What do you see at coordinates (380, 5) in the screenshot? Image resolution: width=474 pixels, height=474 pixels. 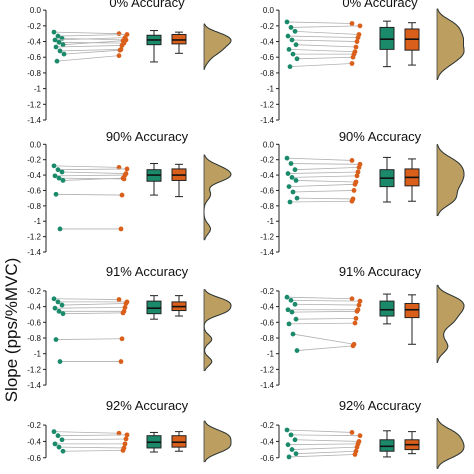 I see `panel-title: 0% Accuracy` at bounding box center [380, 5].